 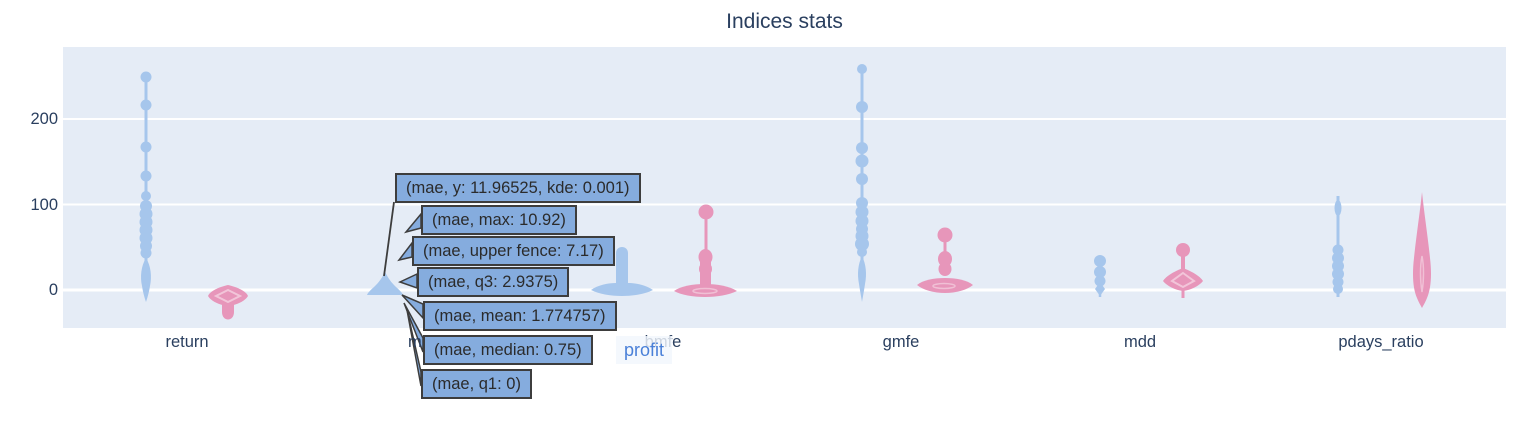 What do you see at coordinates (44, 204) in the screenshot?
I see `y-tick-100: 100` at bounding box center [44, 204].